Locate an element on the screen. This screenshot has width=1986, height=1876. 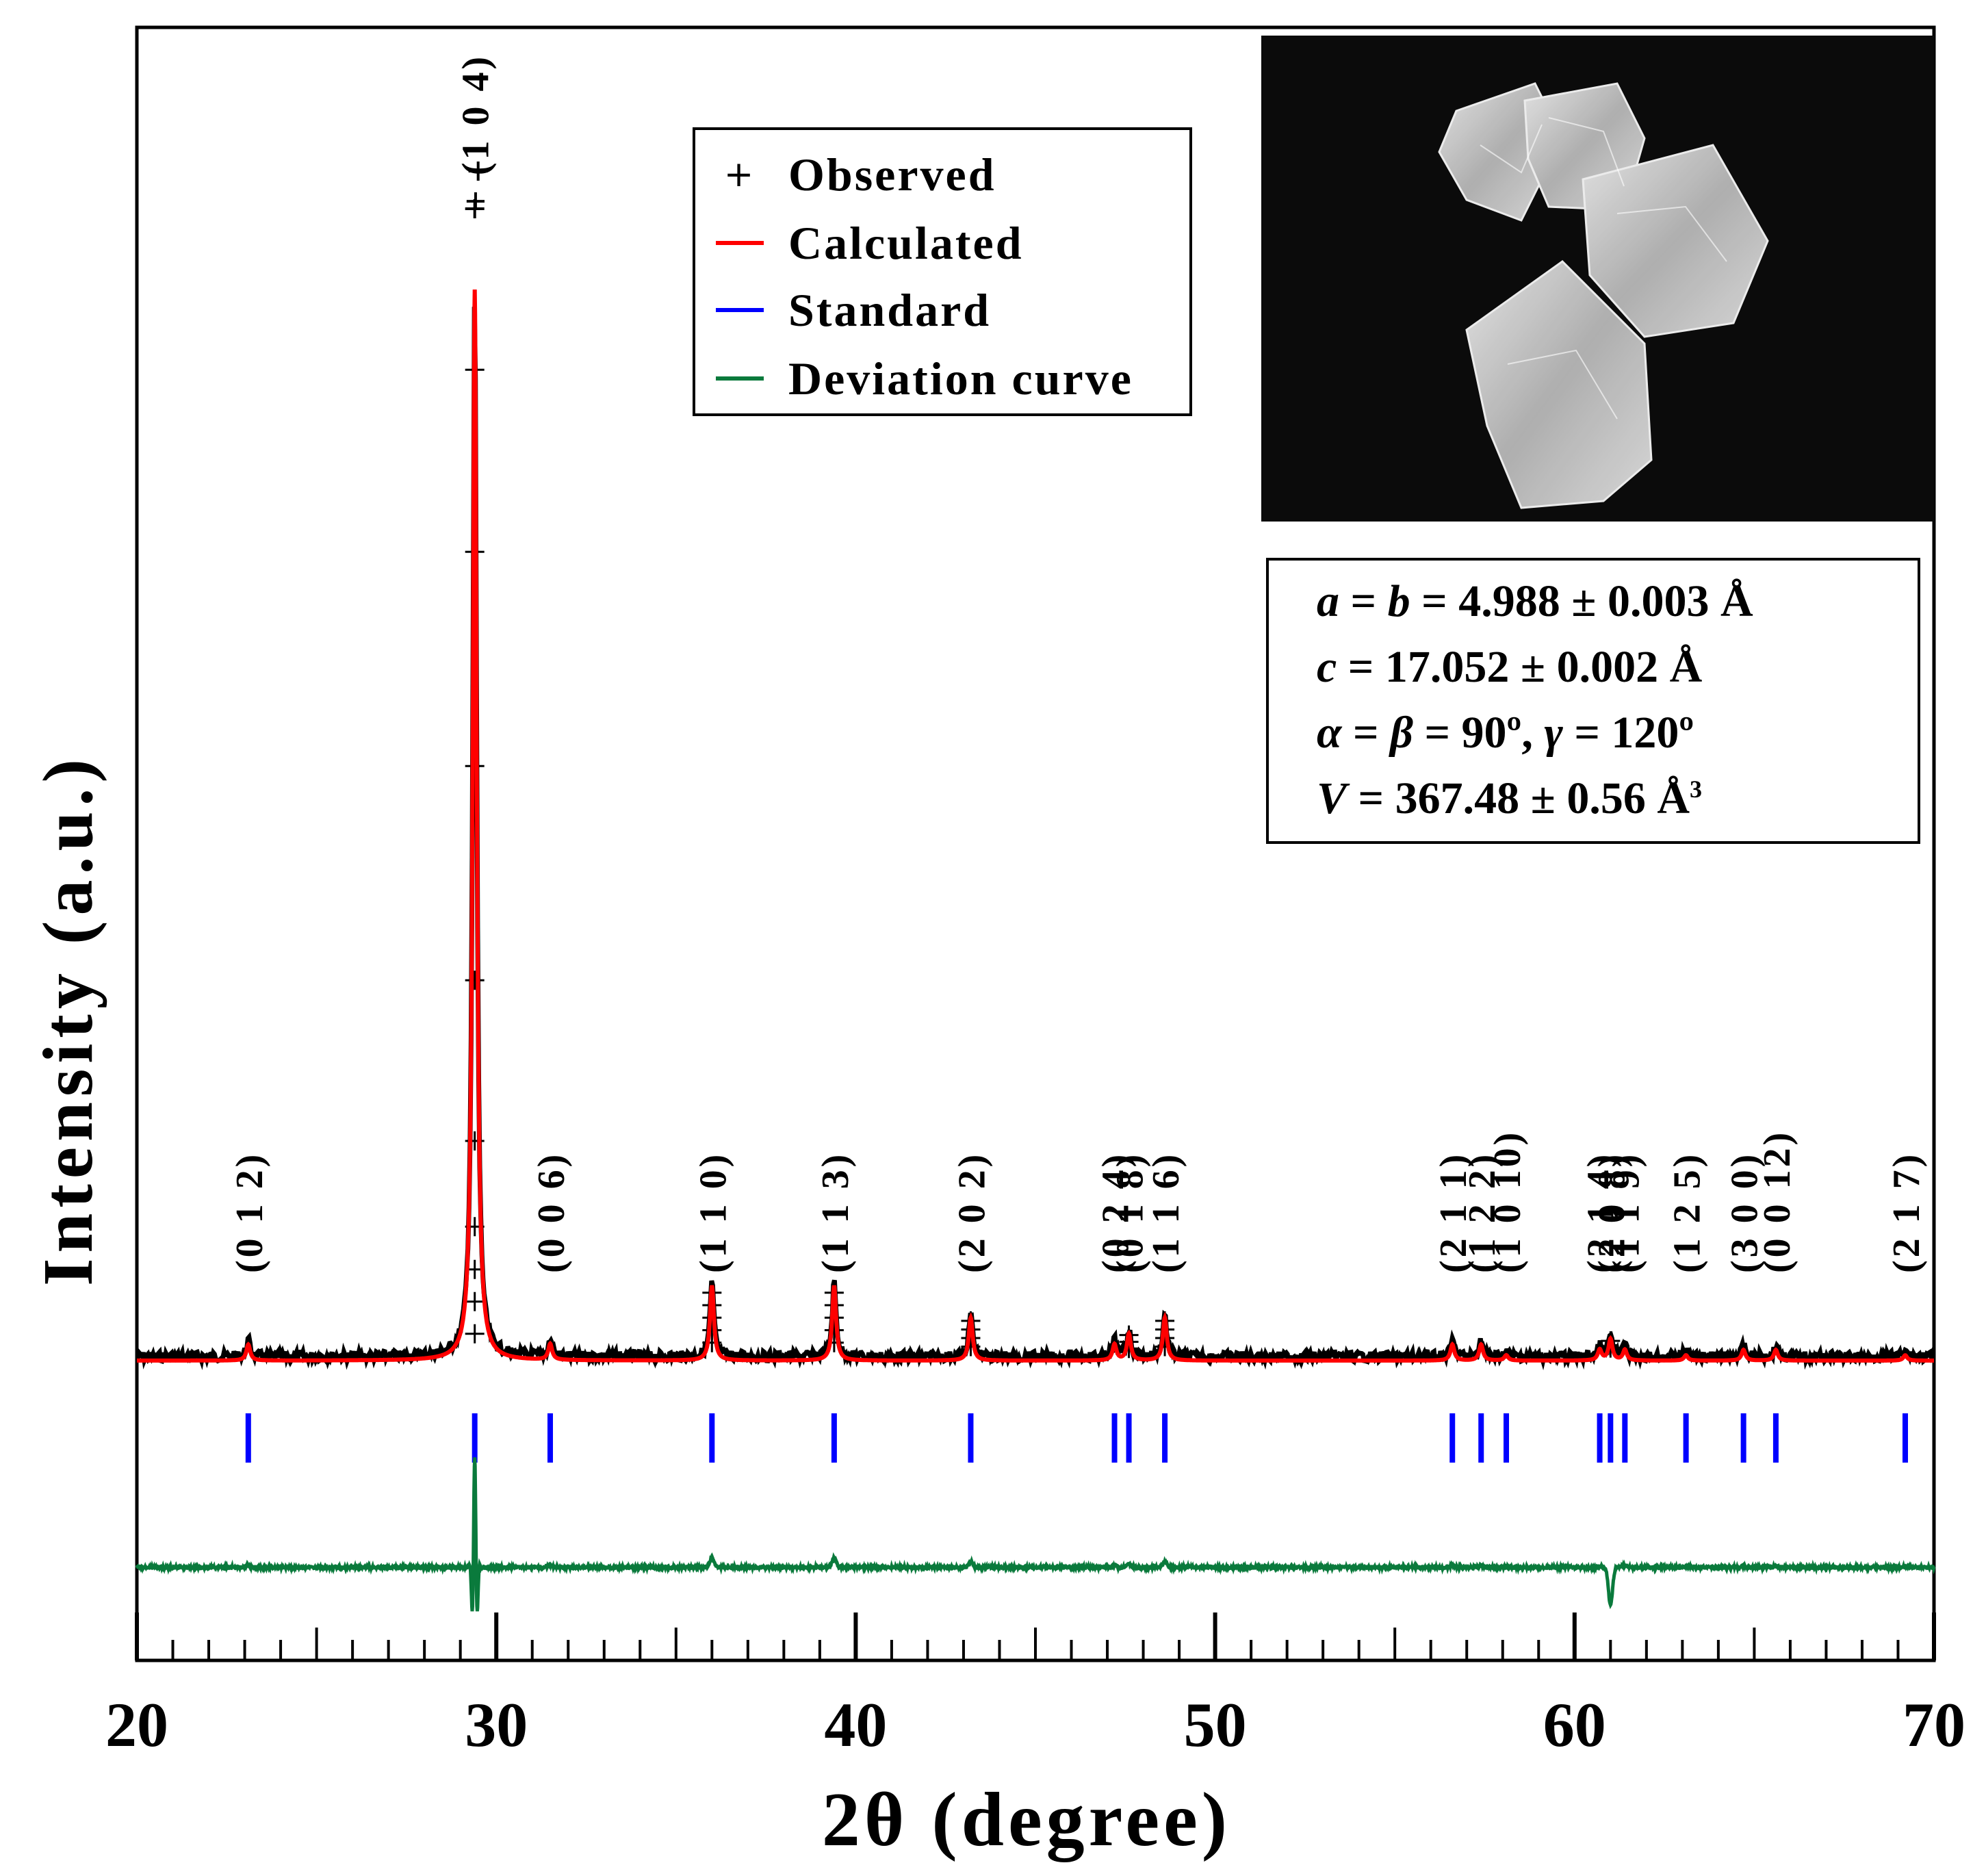
x-tick-label: 40 is located at coordinates (855, 1725).